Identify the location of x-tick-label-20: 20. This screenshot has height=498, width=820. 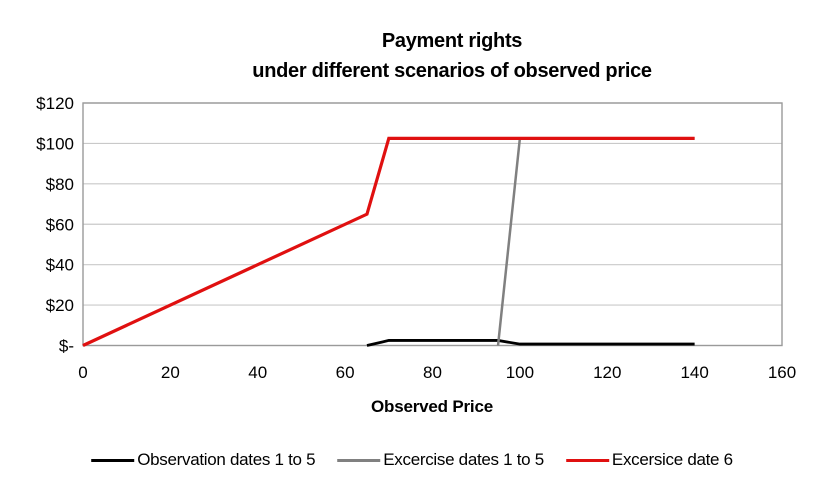
(170, 372).